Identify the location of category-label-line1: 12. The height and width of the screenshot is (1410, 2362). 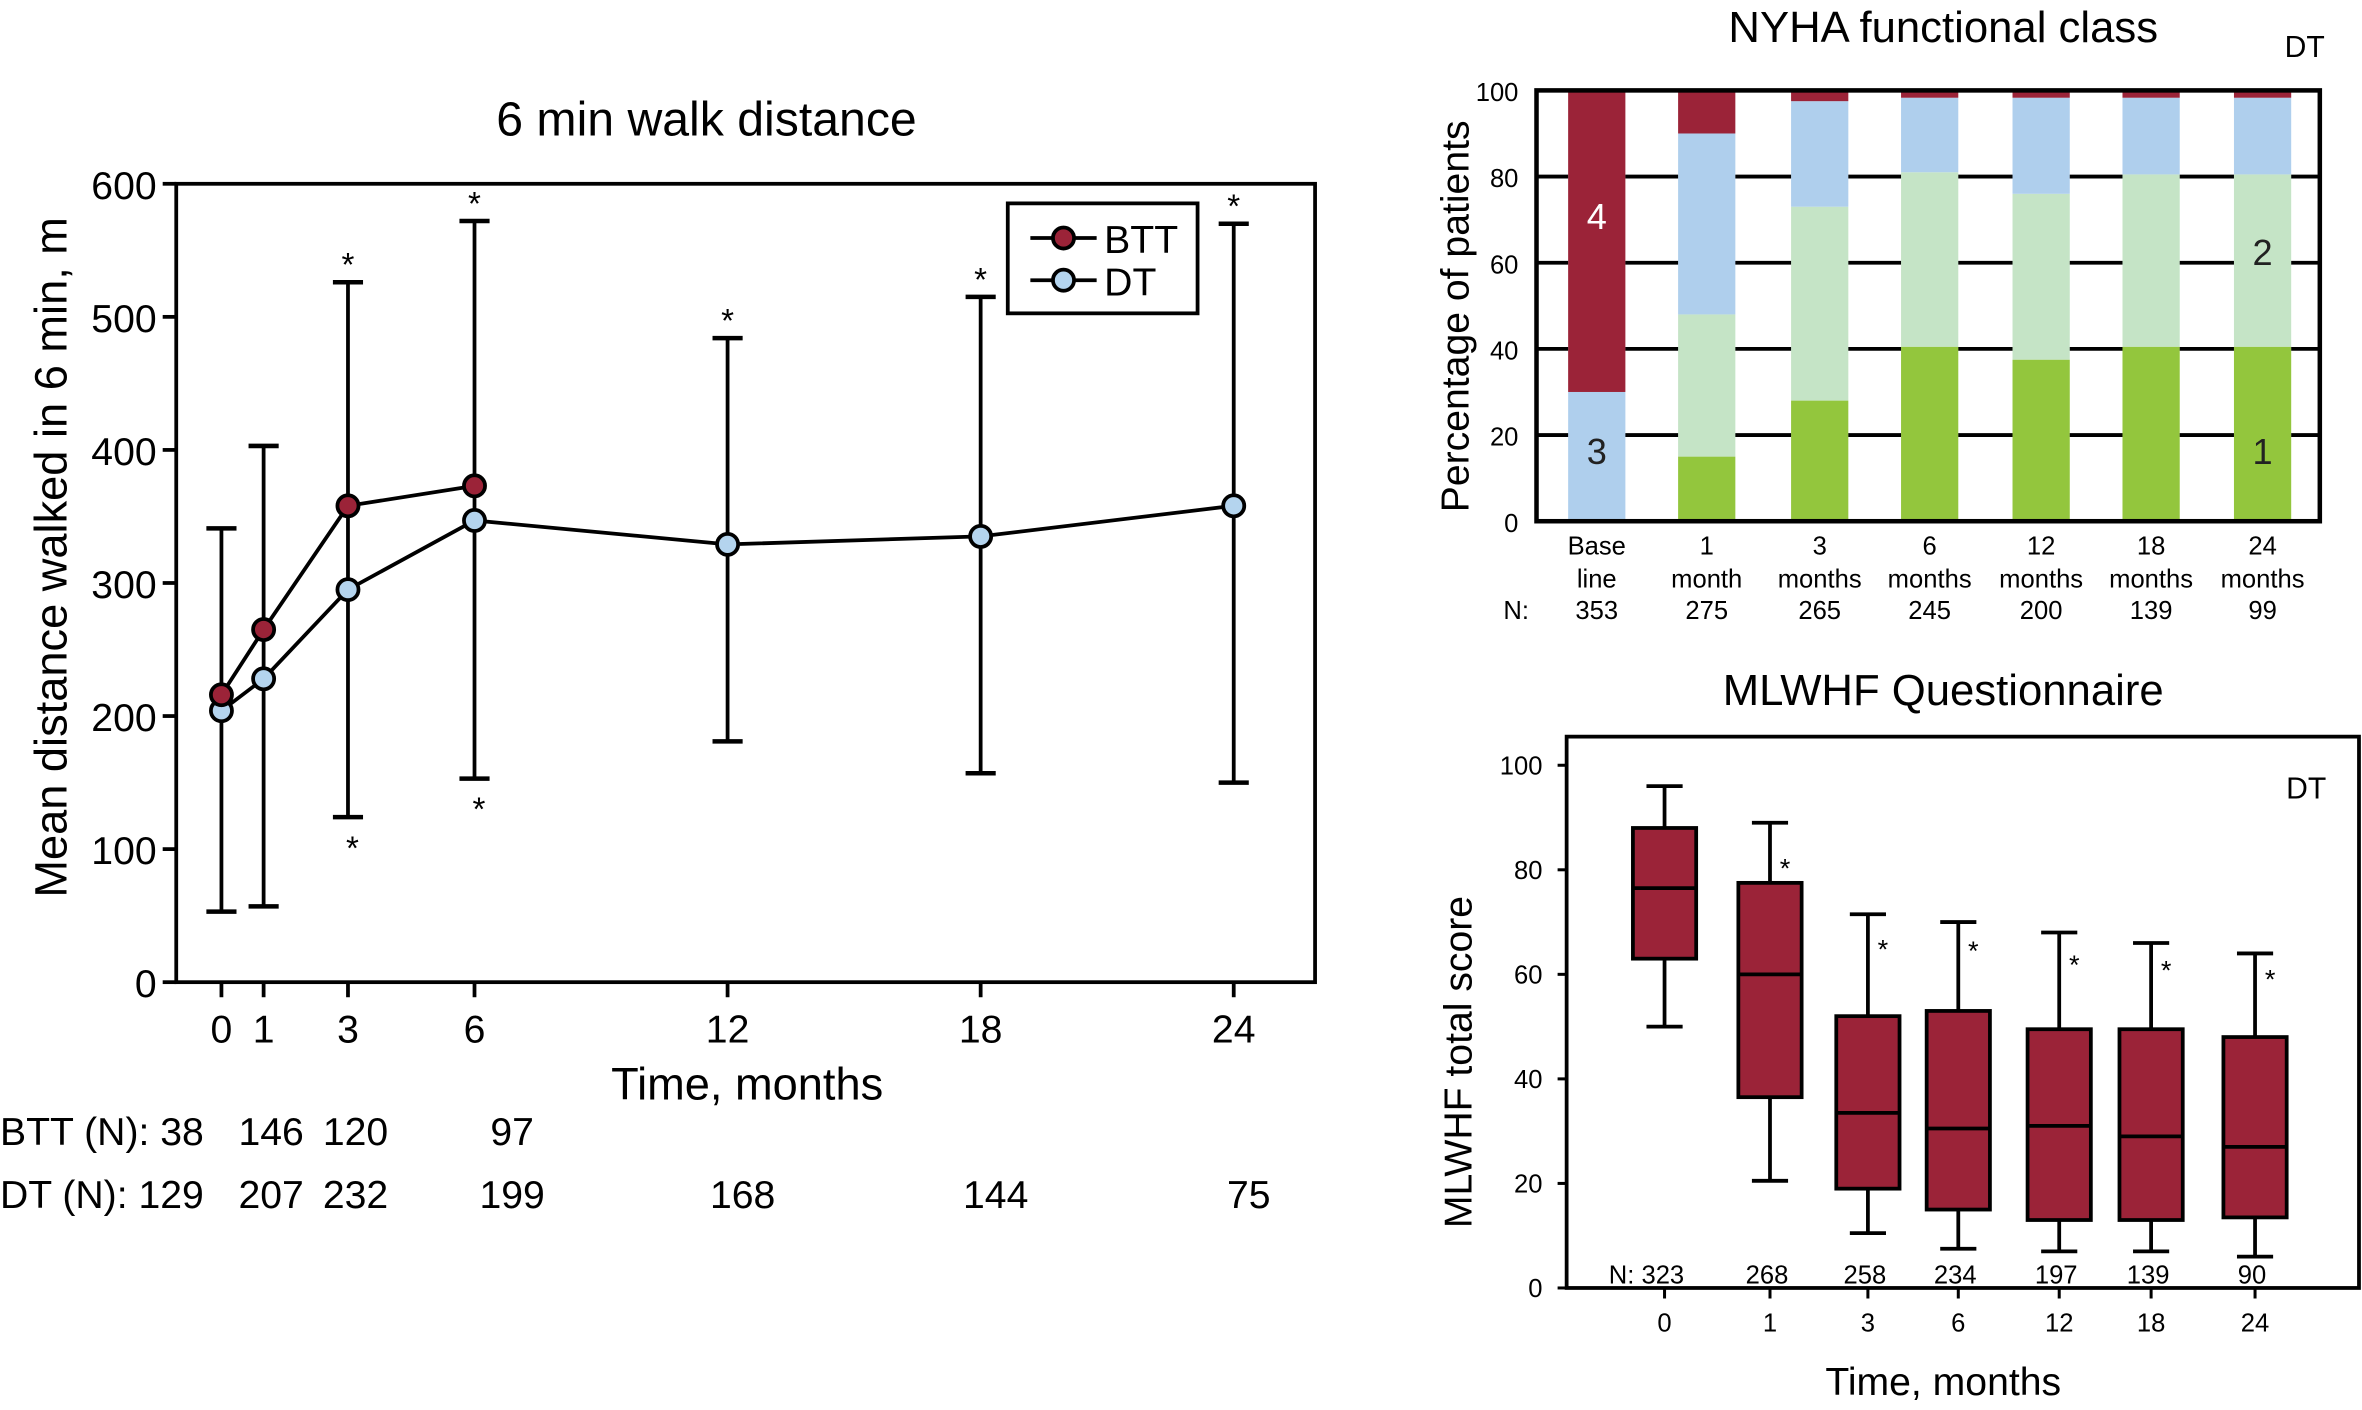
(2041, 546).